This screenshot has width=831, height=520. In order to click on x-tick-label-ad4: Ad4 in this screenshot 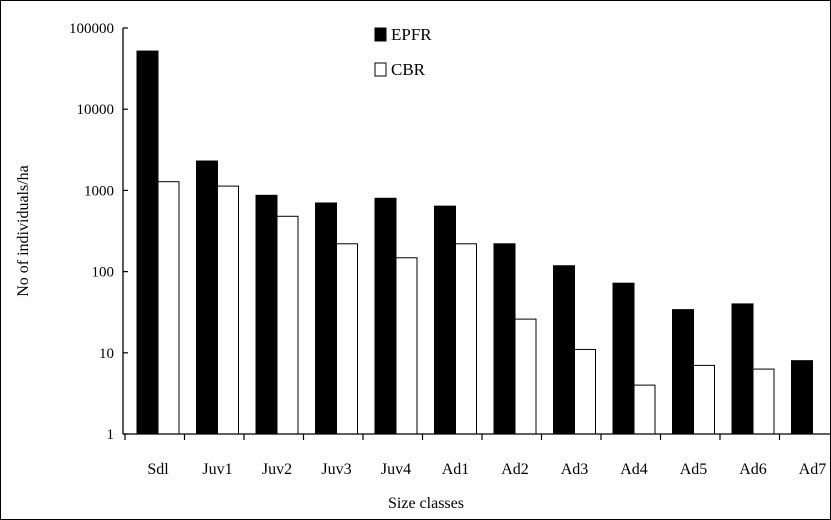, I will do `click(634, 469)`.